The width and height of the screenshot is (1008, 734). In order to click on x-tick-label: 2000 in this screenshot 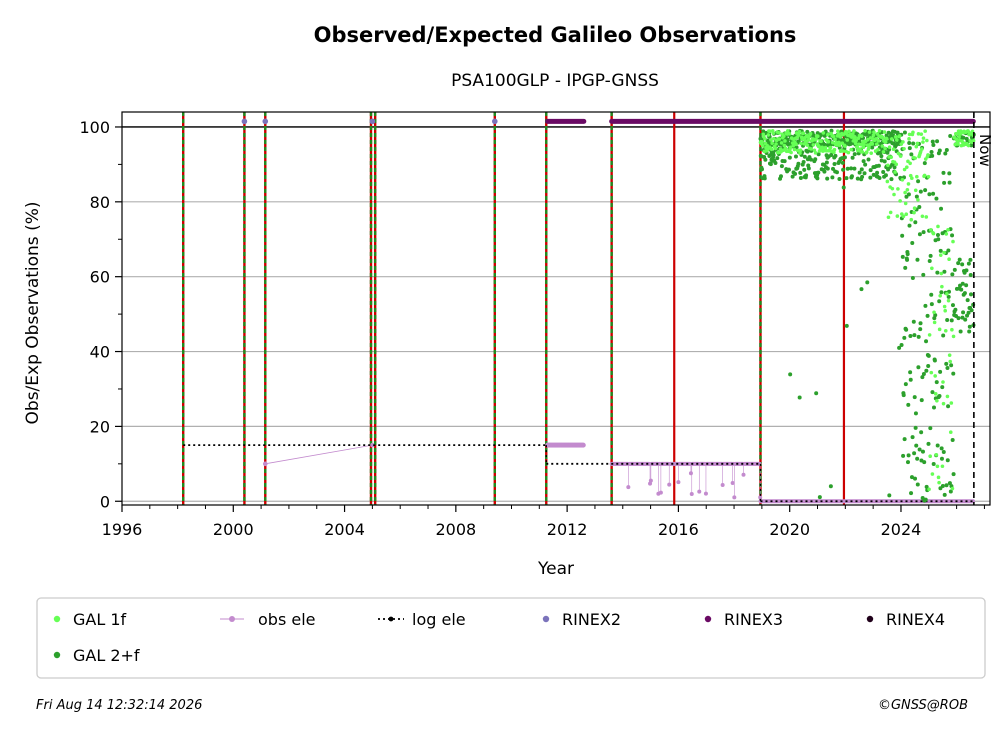, I will do `click(233, 529)`.